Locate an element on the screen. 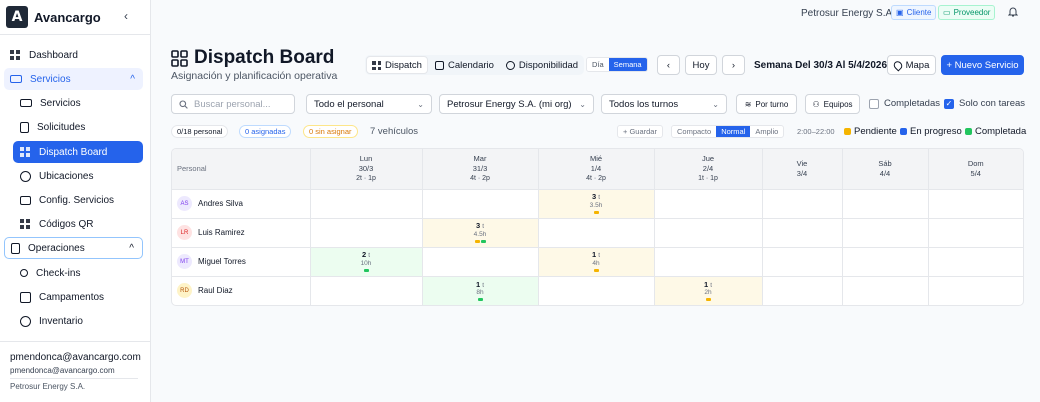 The image size is (1040, 402). sidebar-item-solicitudes: Solicitudes is located at coordinates (78, 127).